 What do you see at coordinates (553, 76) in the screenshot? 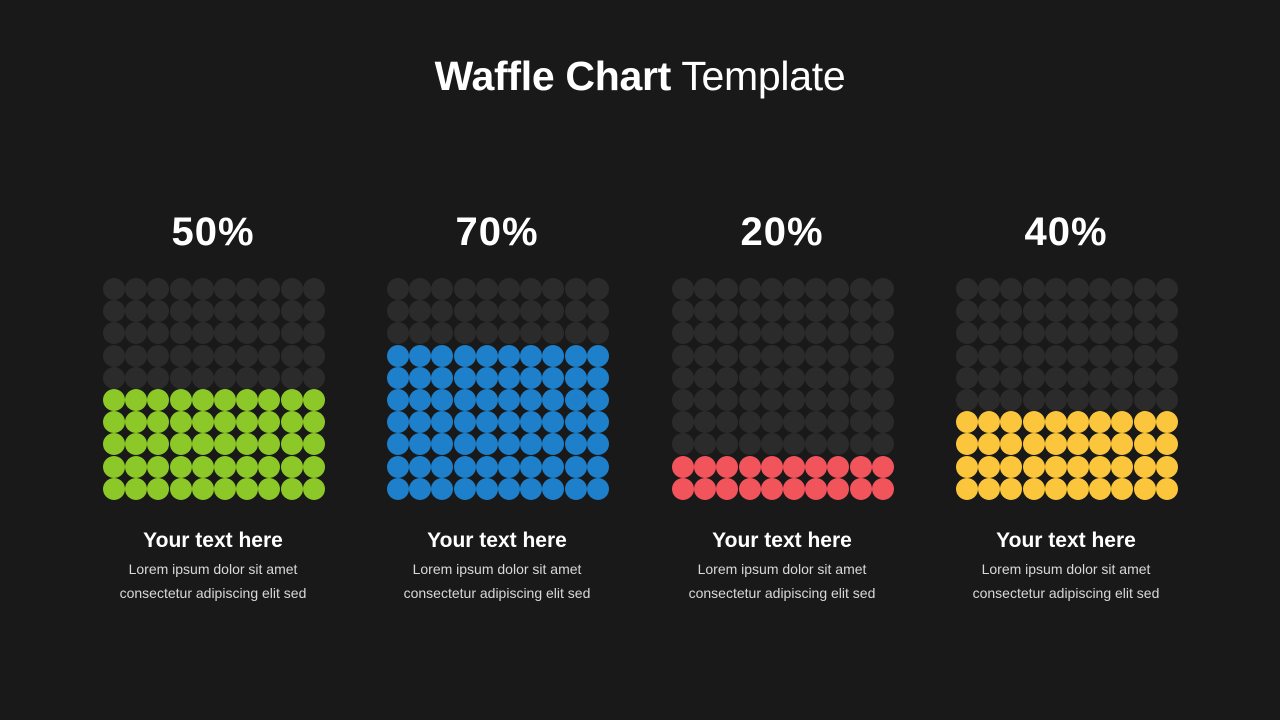
I see `title-bold: Waffle Chart` at bounding box center [553, 76].